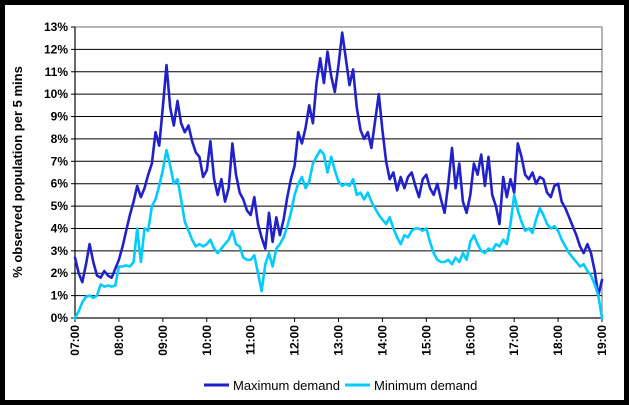 This screenshot has width=629, height=405. I want to click on x-tick-label: 14:00, so click(382, 340).